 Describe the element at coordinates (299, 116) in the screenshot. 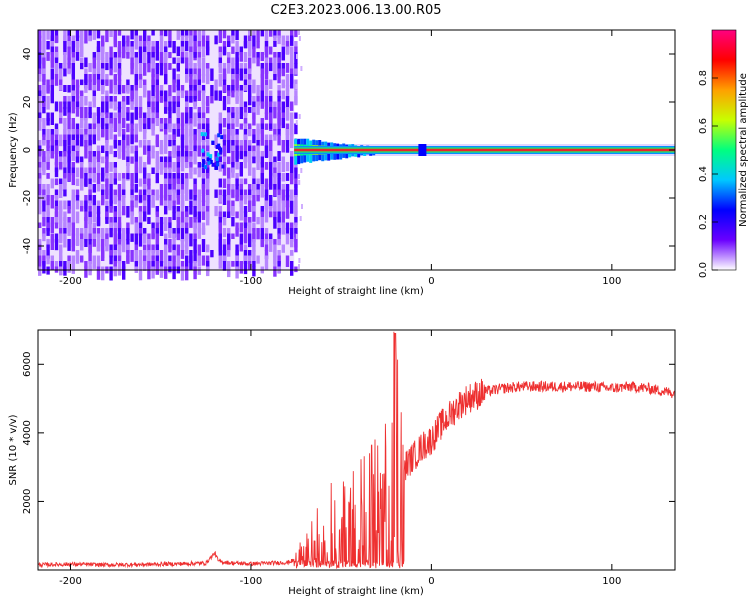

I see `noise-tail-cell` at that location.